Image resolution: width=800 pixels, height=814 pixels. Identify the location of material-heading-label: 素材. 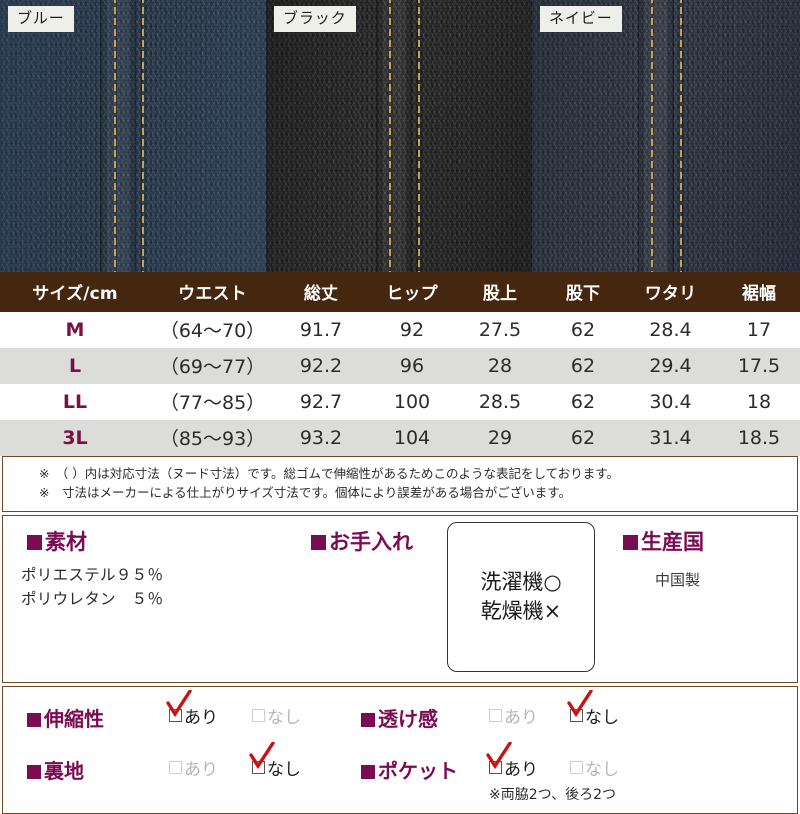
(66, 542).